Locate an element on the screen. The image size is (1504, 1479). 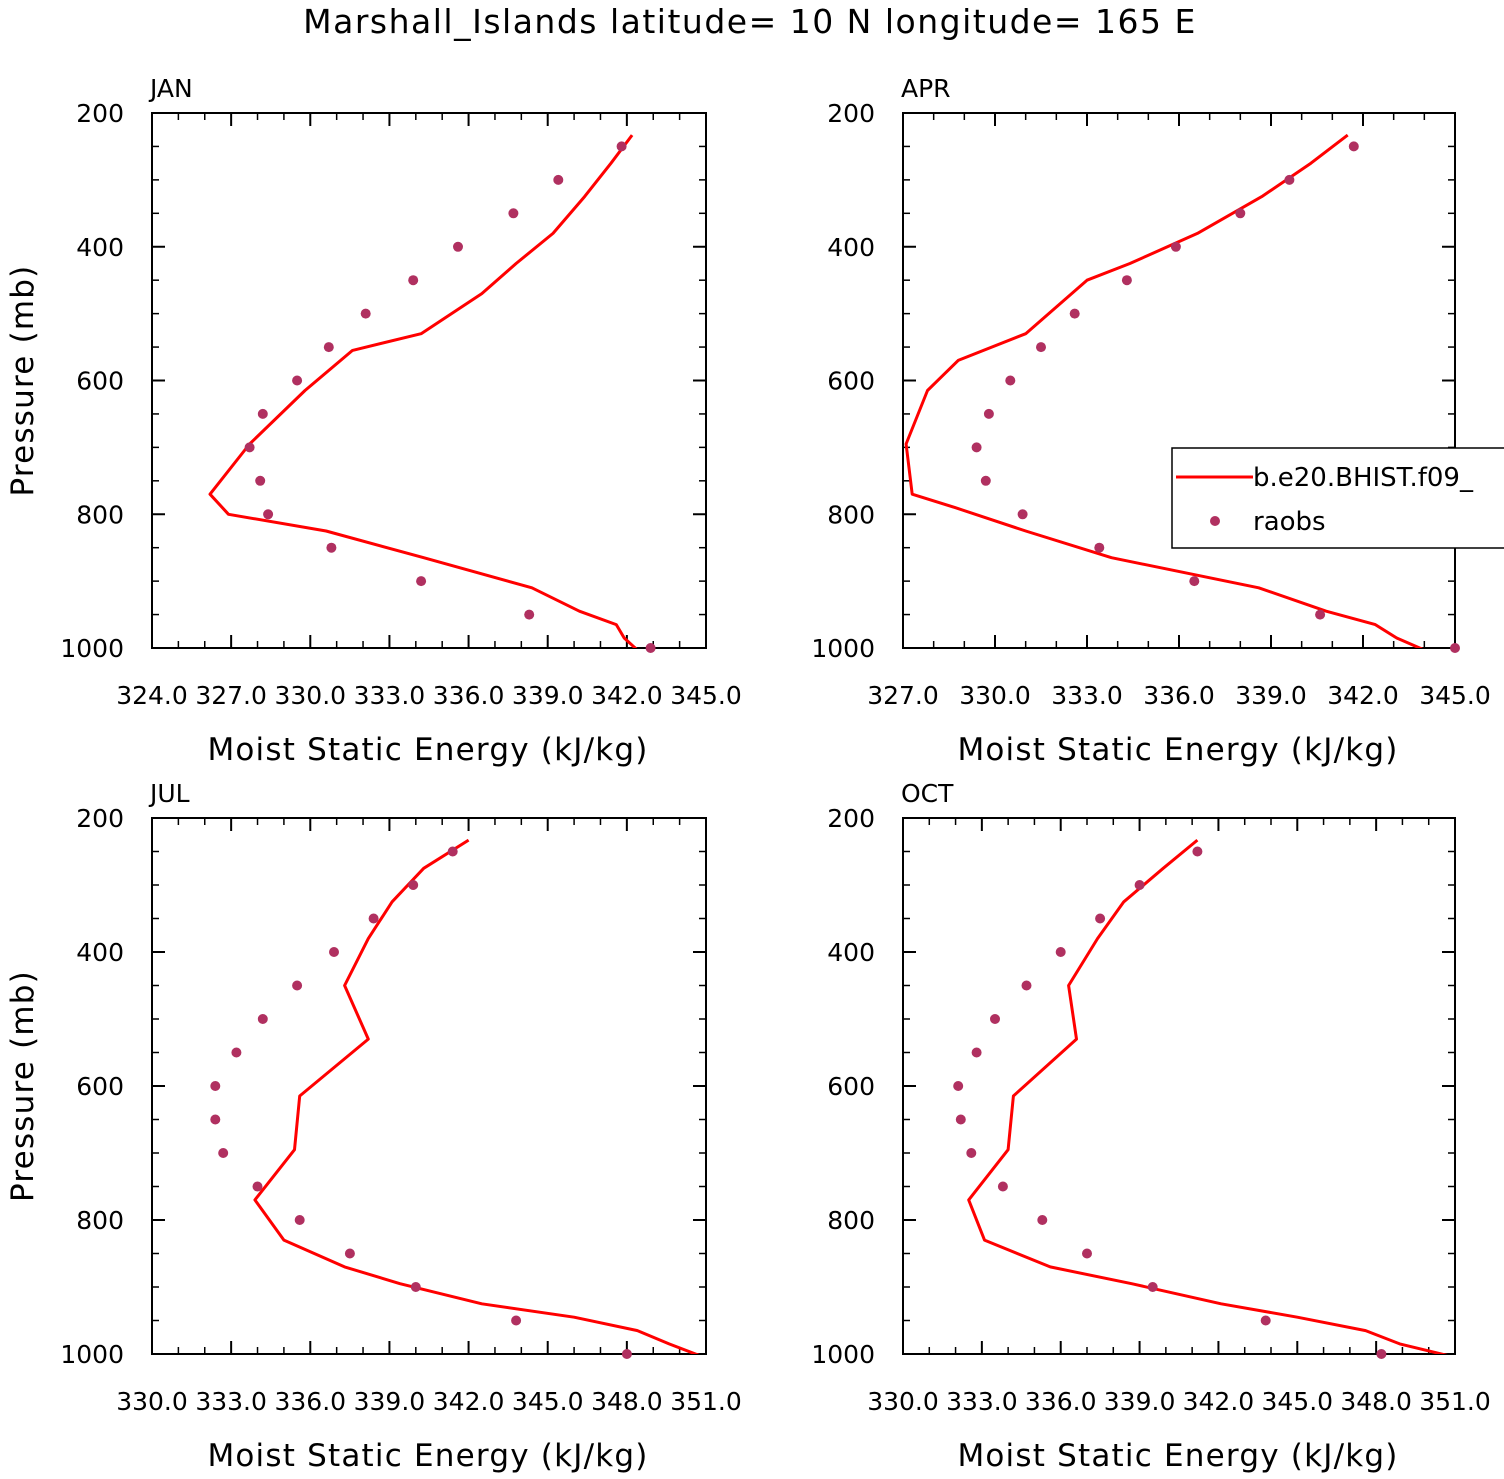
x-tick-label: 324.0 is located at coordinates (152, 695).